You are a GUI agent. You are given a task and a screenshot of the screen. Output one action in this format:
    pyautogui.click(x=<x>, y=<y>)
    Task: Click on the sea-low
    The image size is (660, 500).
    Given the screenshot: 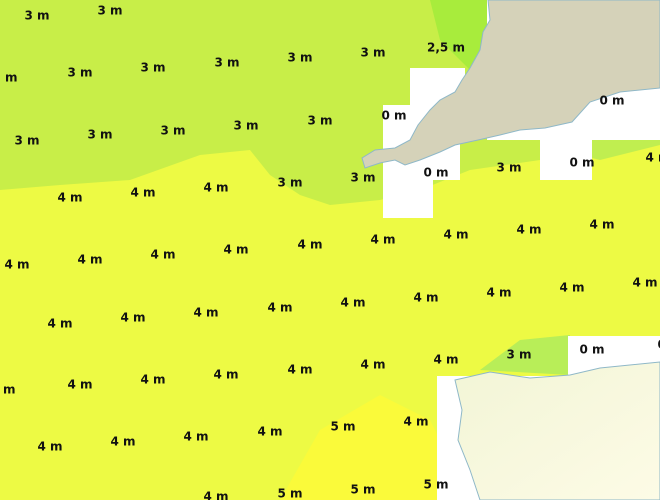 What is the action you would take?
    pyautogui.click(x=525, y=355)
    